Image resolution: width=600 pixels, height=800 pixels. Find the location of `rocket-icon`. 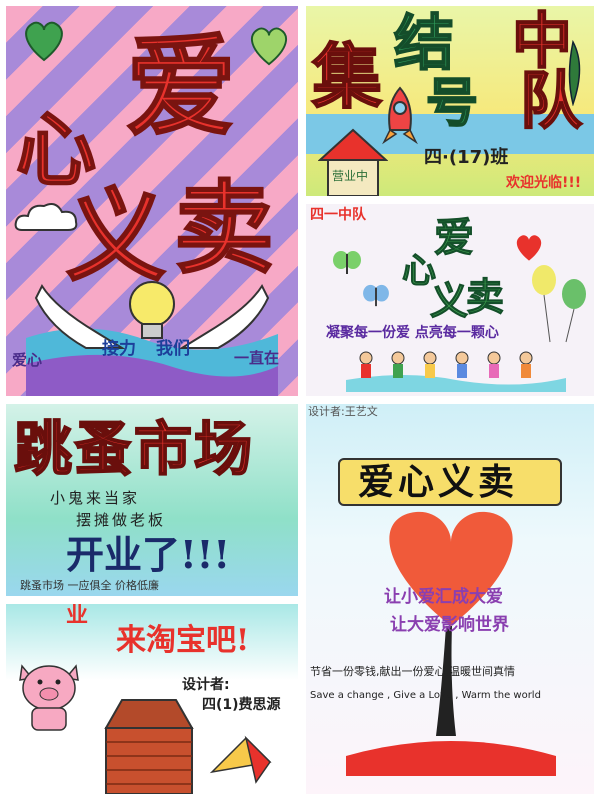

rocket-icon is located at coordinates (400, 115).